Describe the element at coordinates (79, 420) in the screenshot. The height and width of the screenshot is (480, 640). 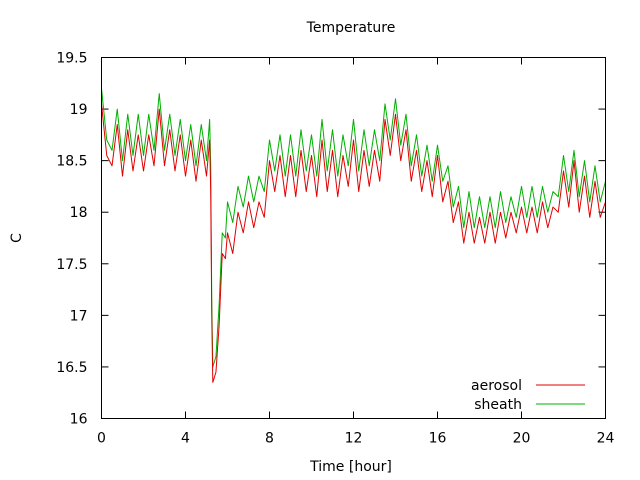
I see `y-tick-label: 16` at that location.